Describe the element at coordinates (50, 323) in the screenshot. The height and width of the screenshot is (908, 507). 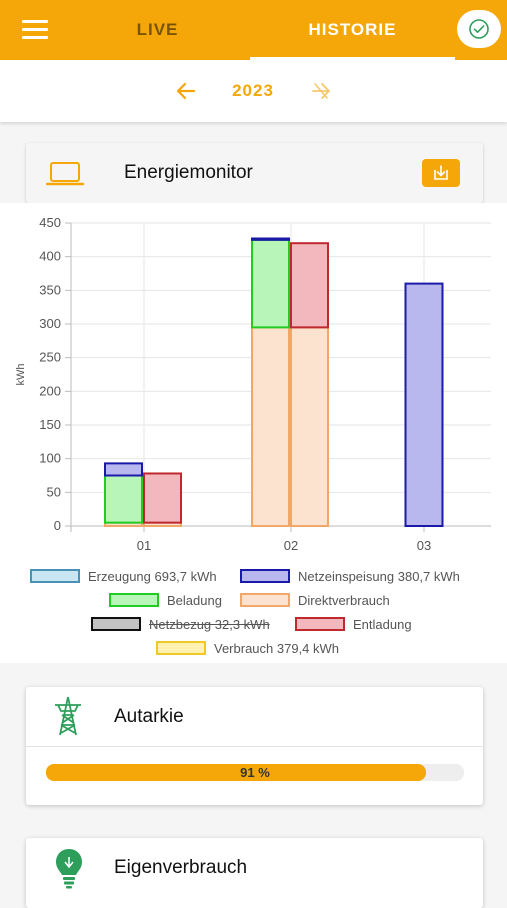
I see `y-tick-label: 300` at that location.